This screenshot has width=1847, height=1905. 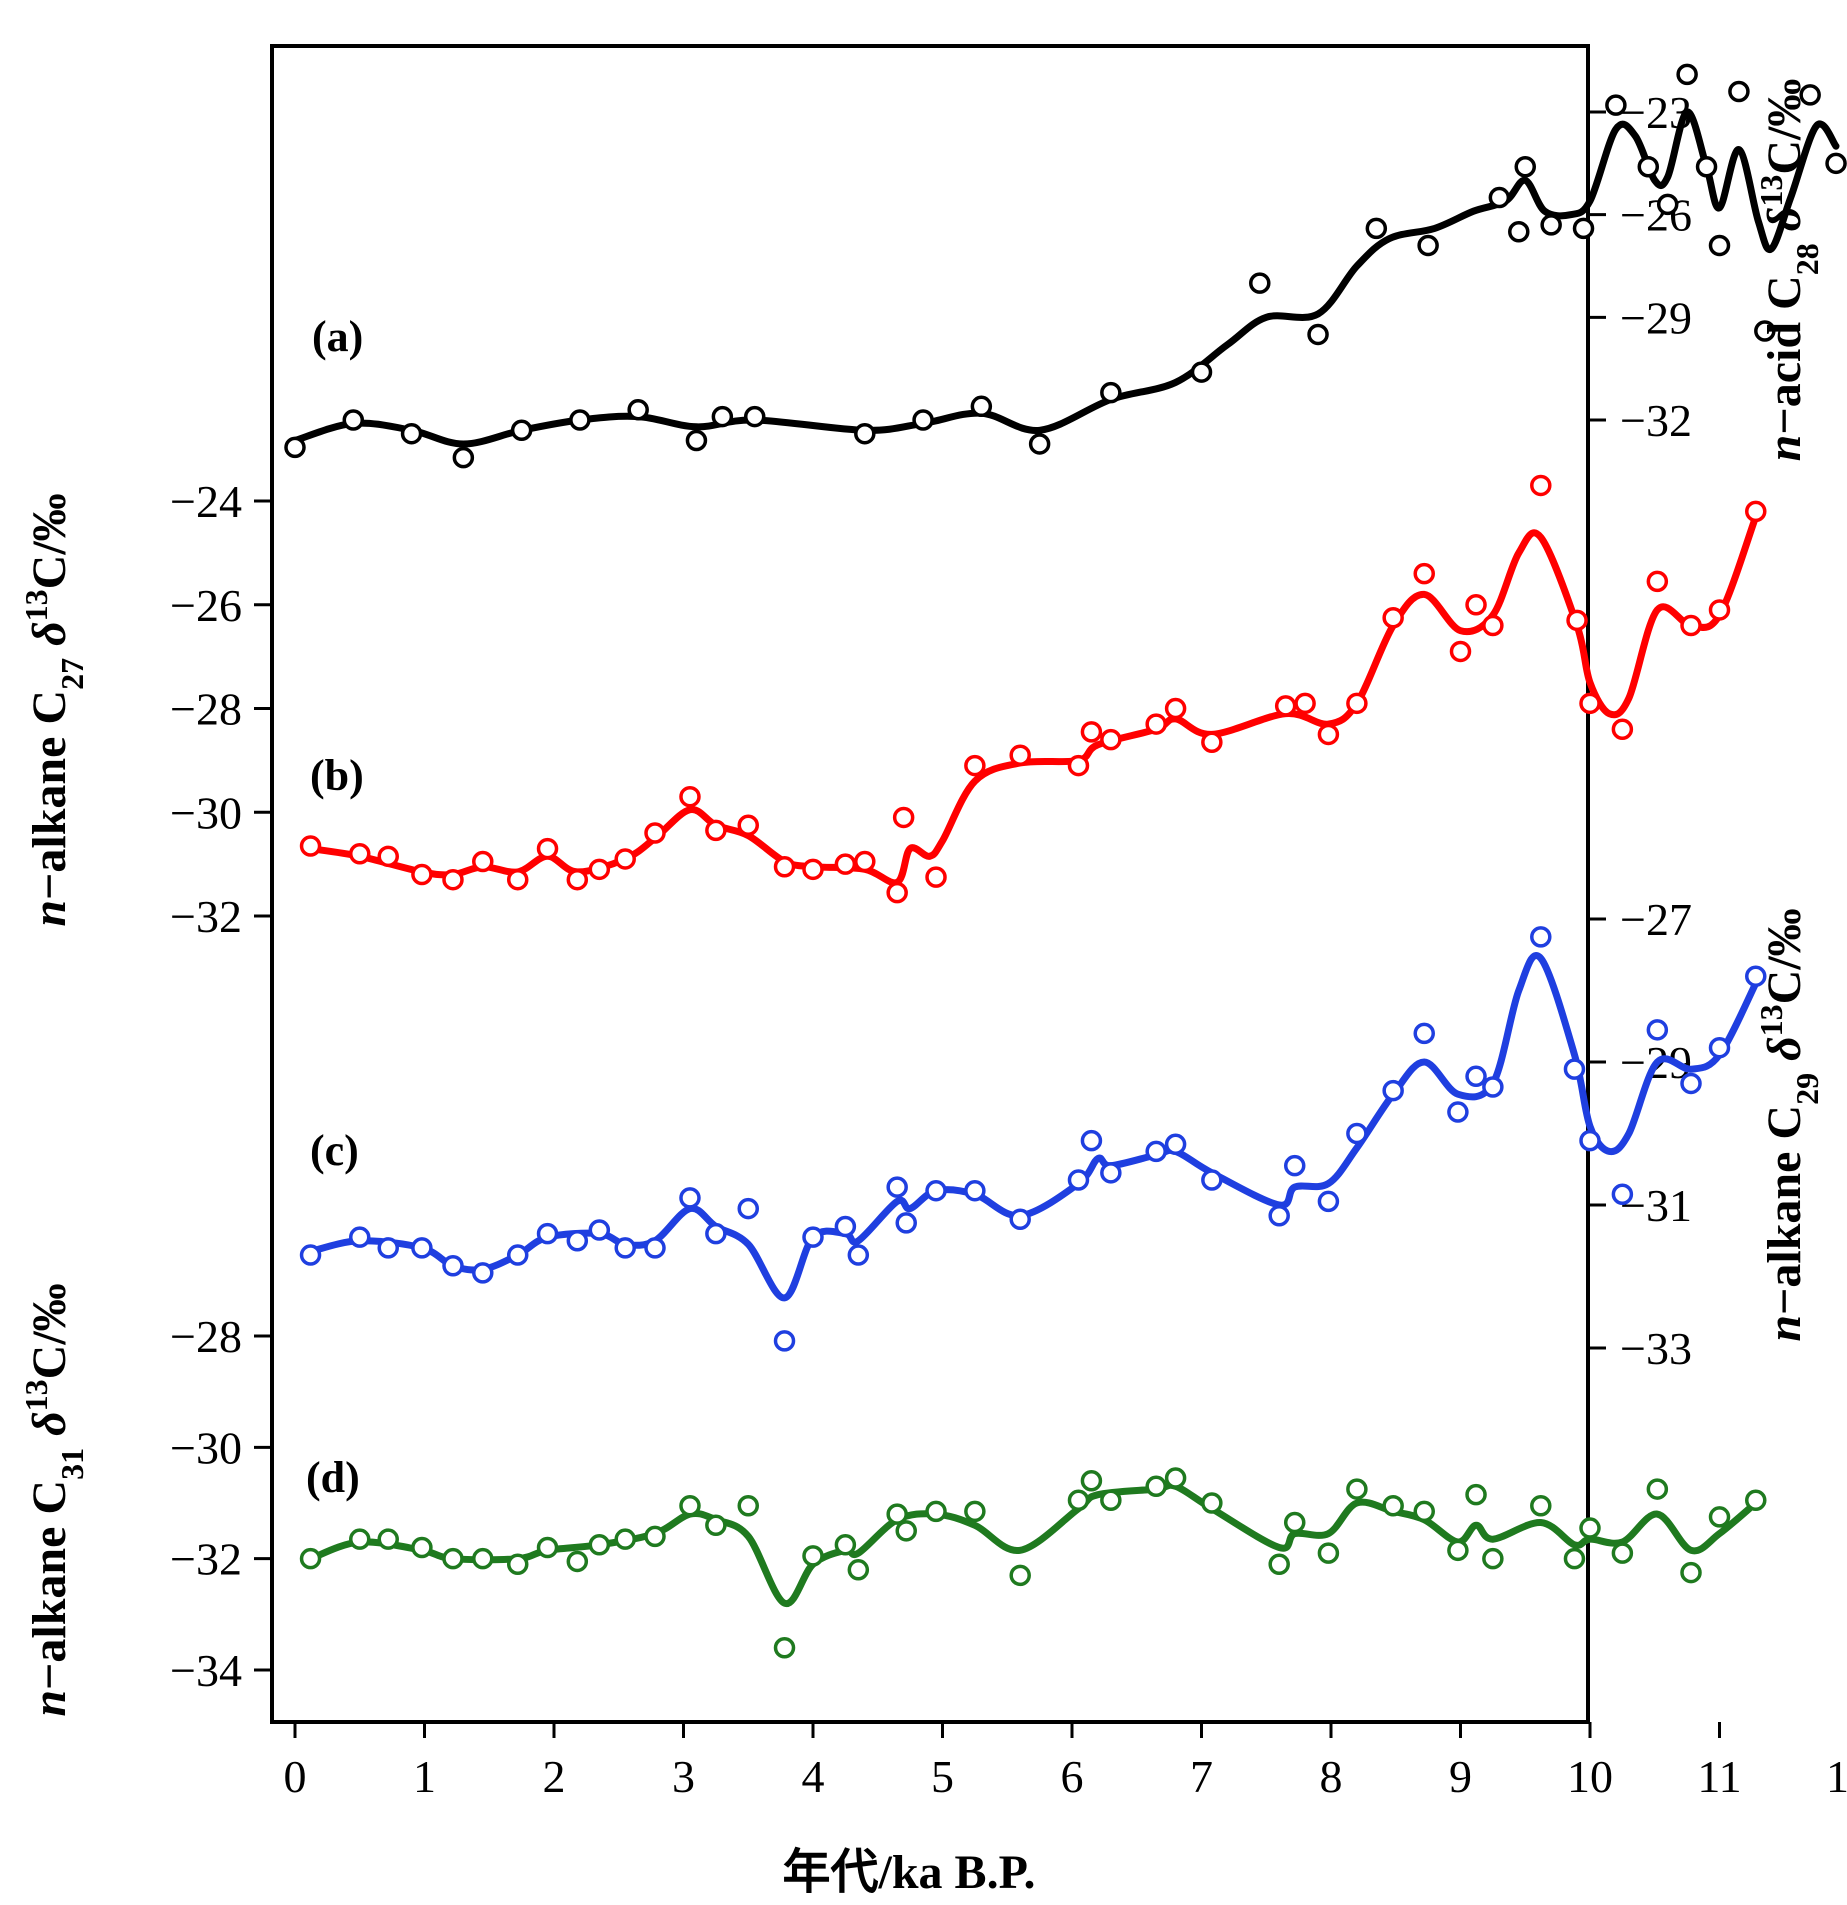 What do you see at coordinates (909, 1872) in the screenshot?
I see `x-axis-title: 年代/ka B.P.` at bounding box center [909, 1872].